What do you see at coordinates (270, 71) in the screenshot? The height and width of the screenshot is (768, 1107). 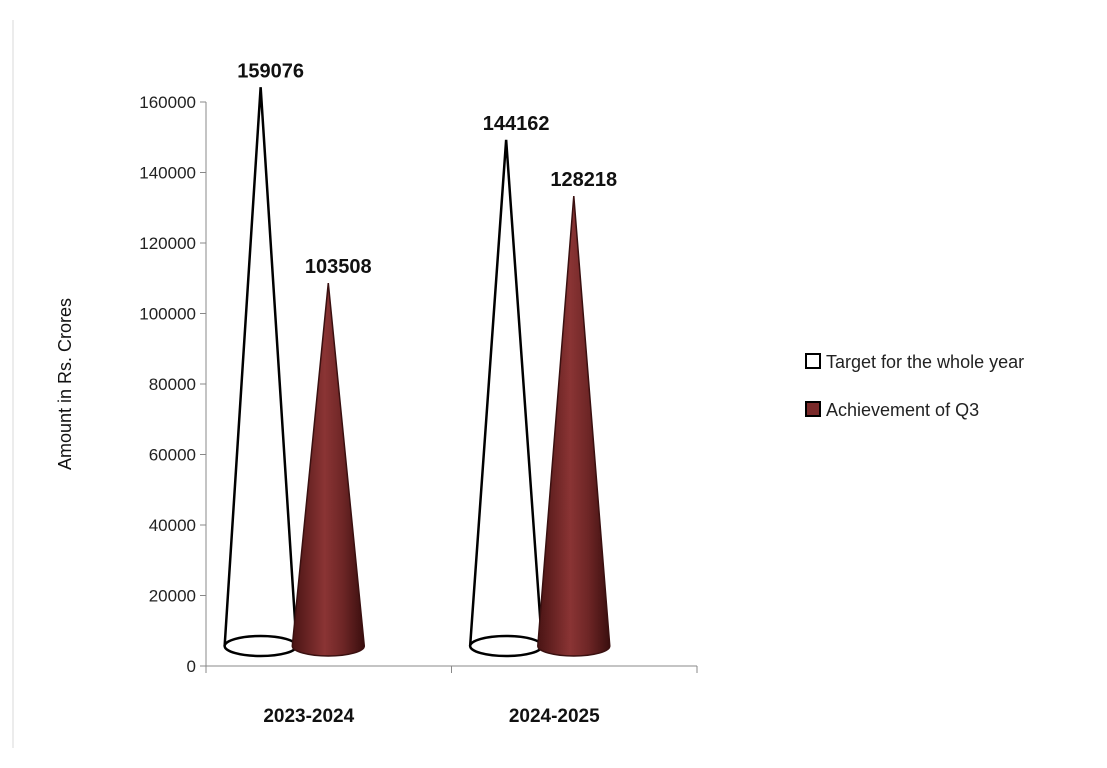 I see `data-label: 159076` at bounding box center [270, 71].